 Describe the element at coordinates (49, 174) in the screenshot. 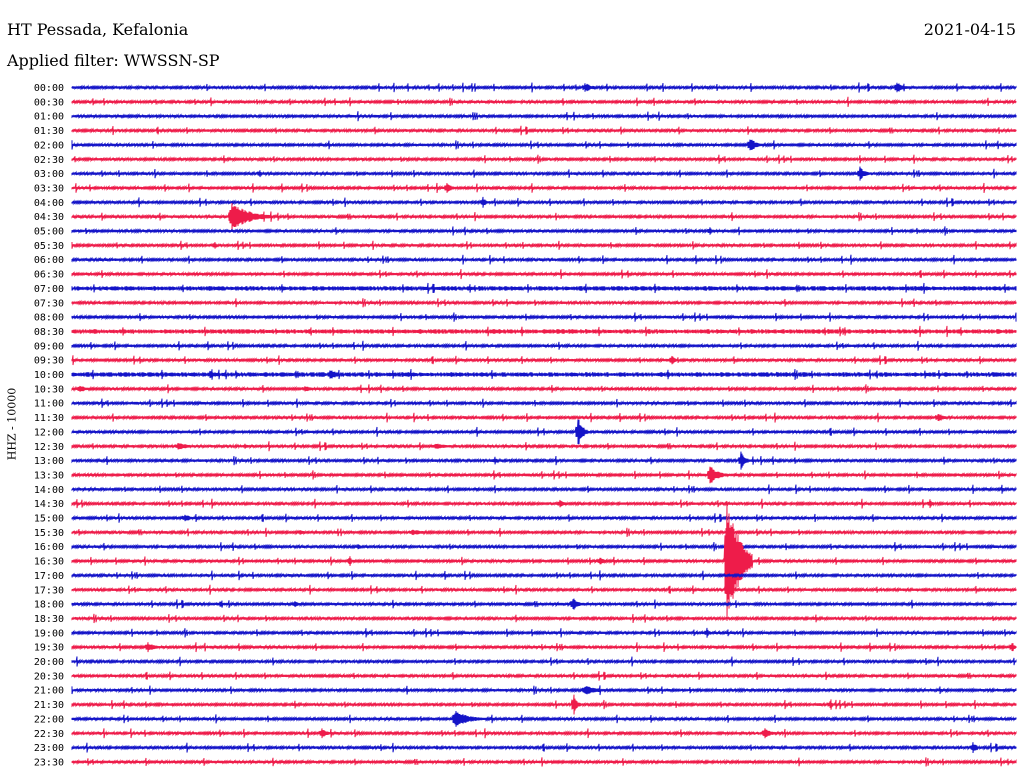

I see `time-label: 03:00` at that location.